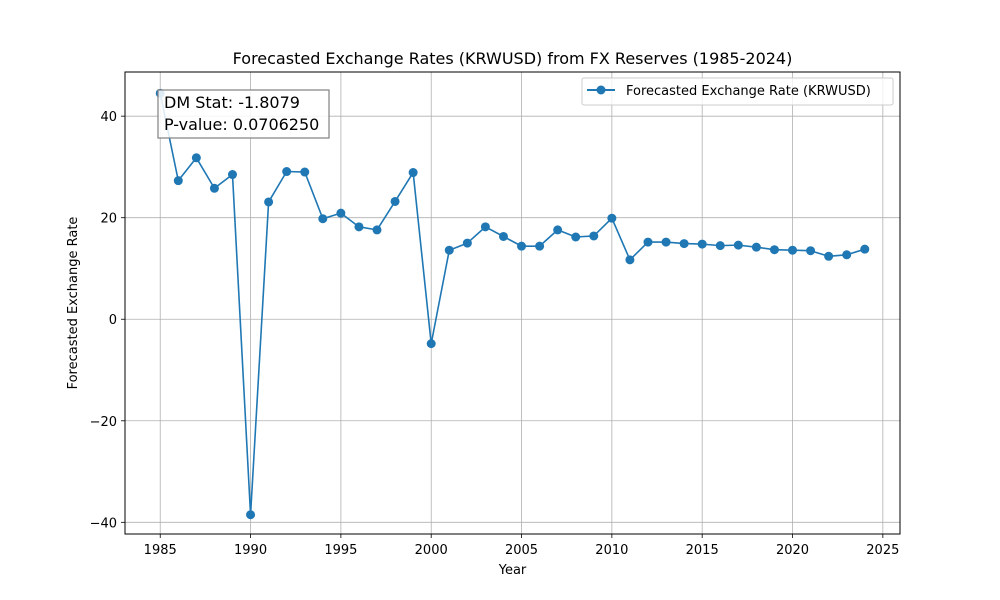 The width and height of the screenshot is (1000, 600). I want to click on stat-annotation: DM Stat: -1.8079 P-value: 0.0706250, so click(243, 114).